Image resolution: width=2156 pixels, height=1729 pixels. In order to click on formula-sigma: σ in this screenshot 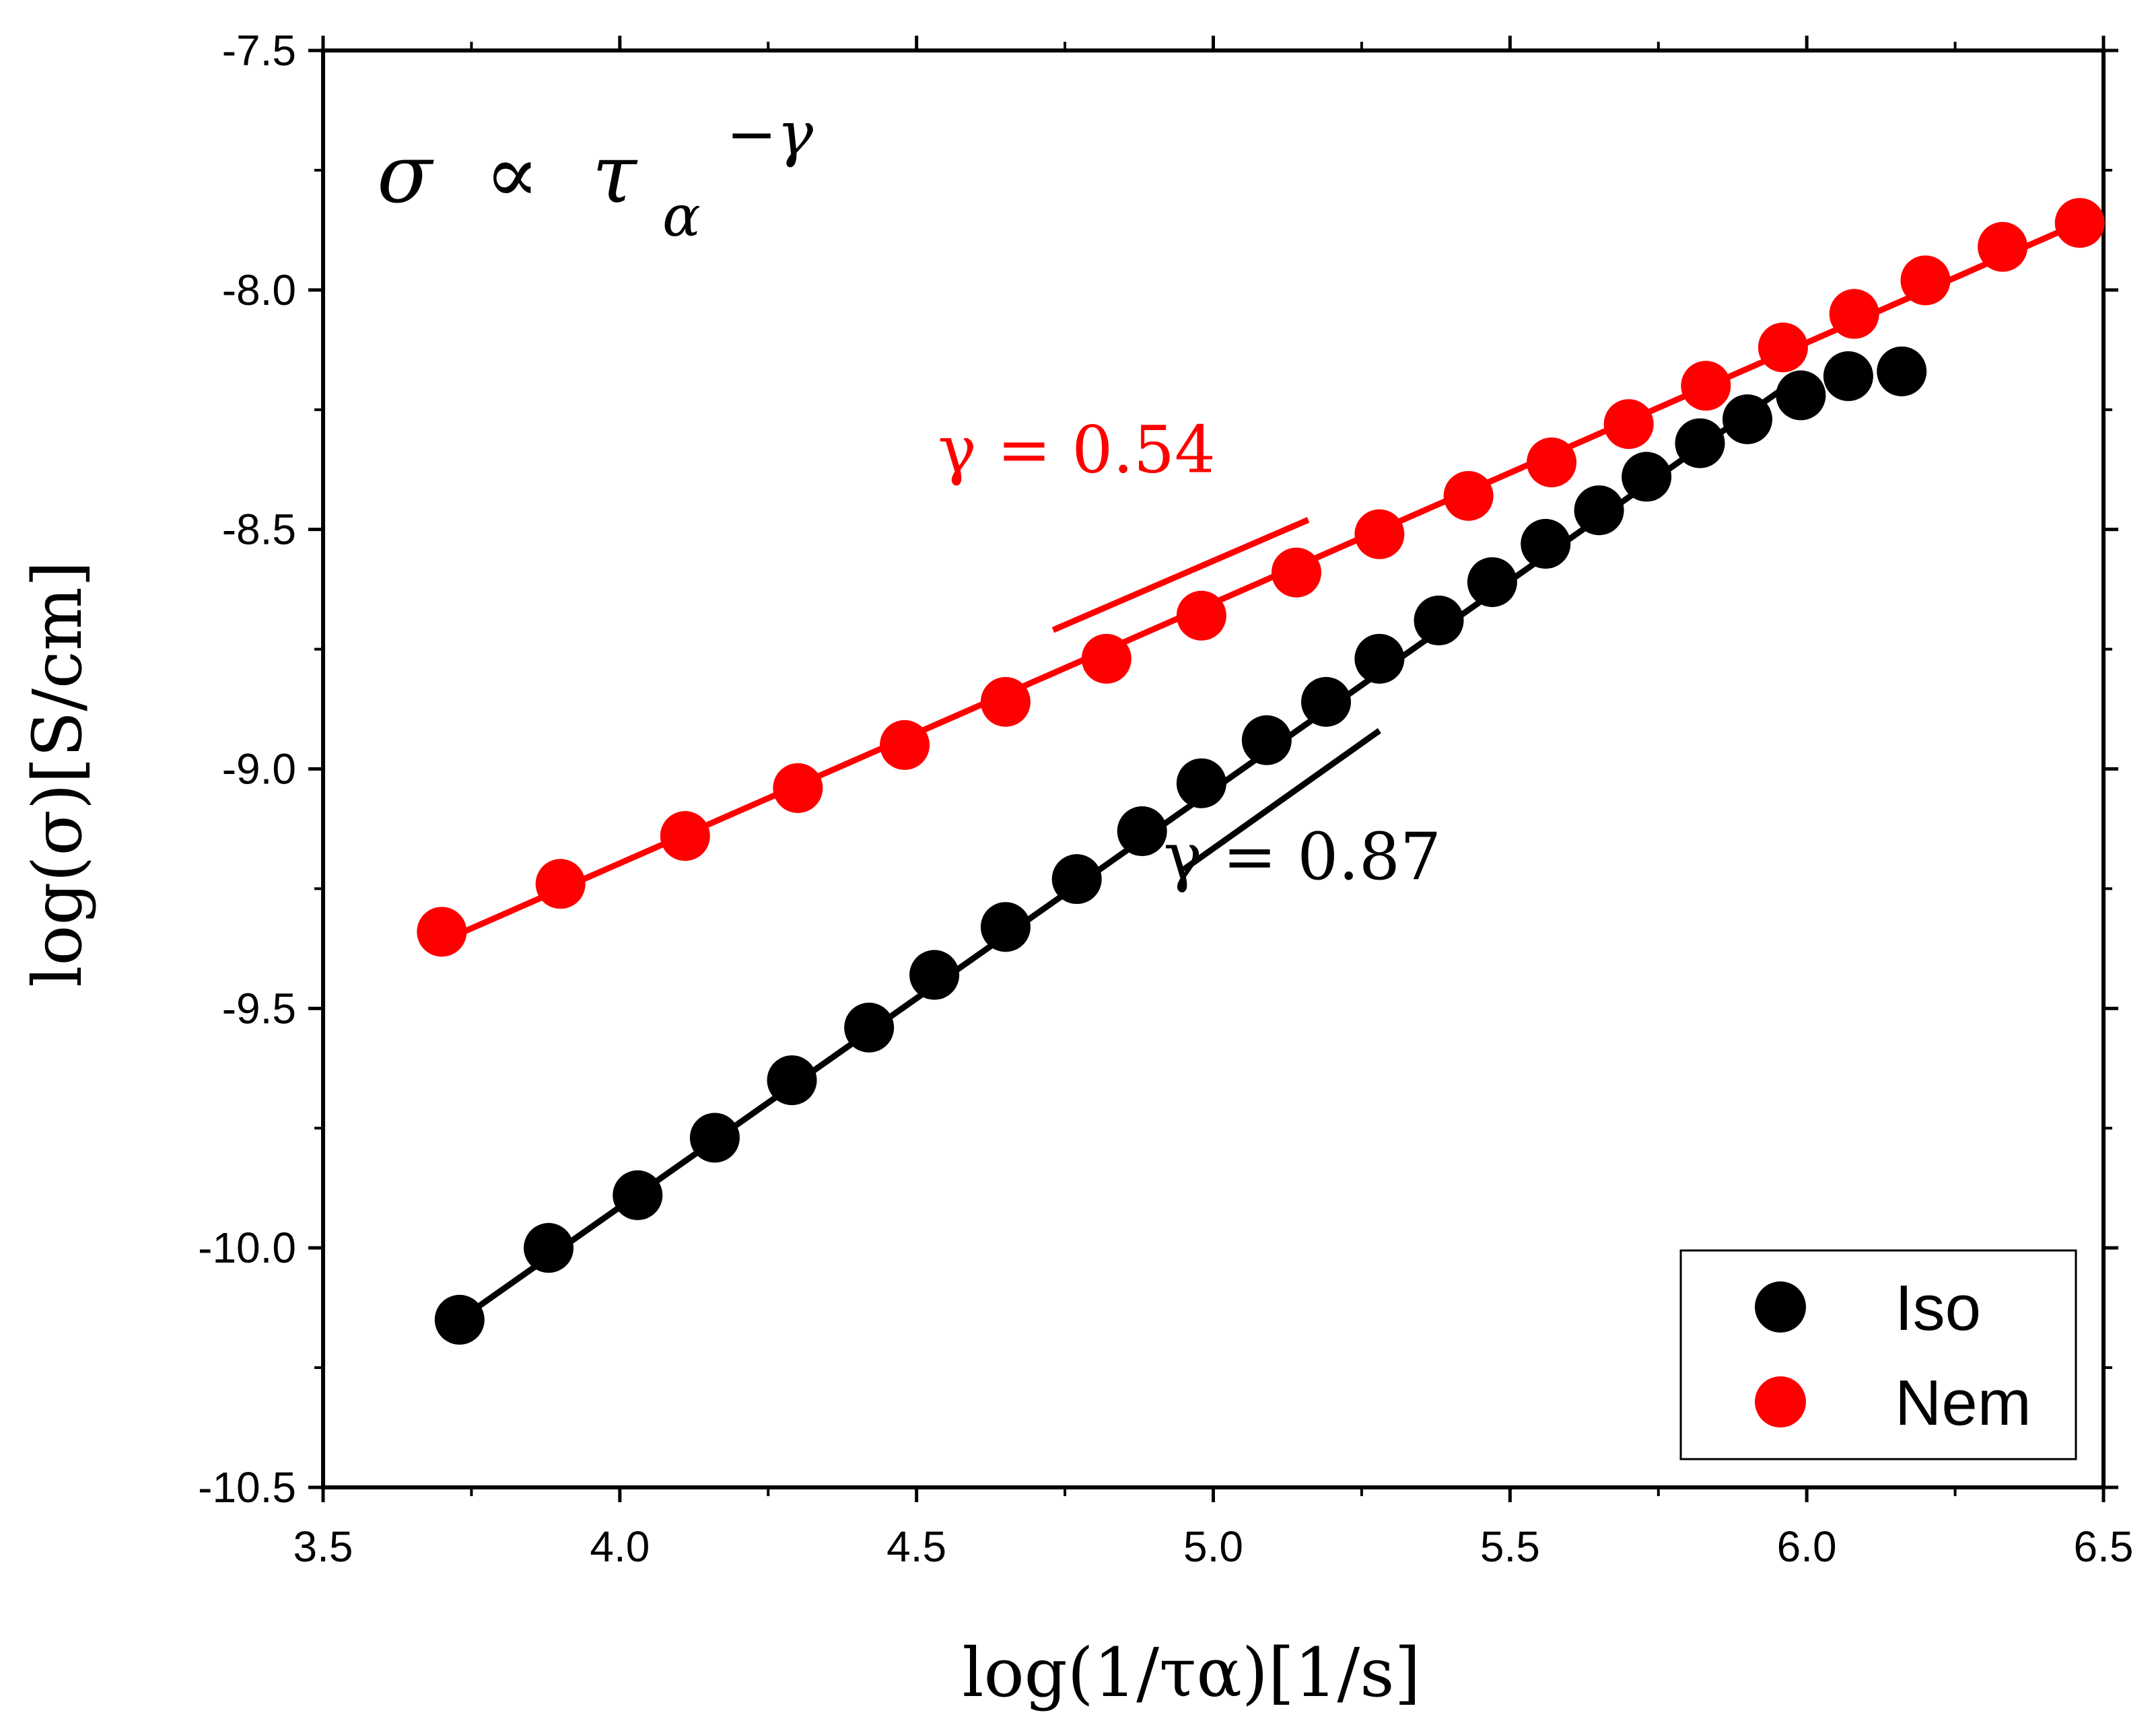, I will do `click(405, 174)`.